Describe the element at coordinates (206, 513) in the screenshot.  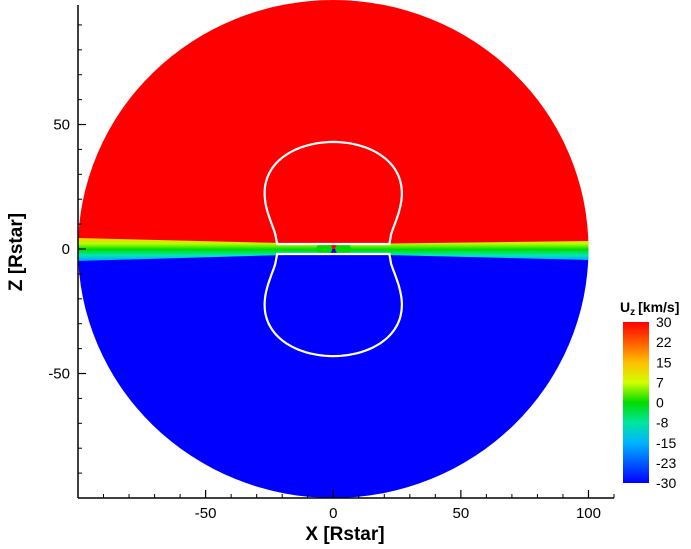
I see `x-tick-label: -50` at that location.